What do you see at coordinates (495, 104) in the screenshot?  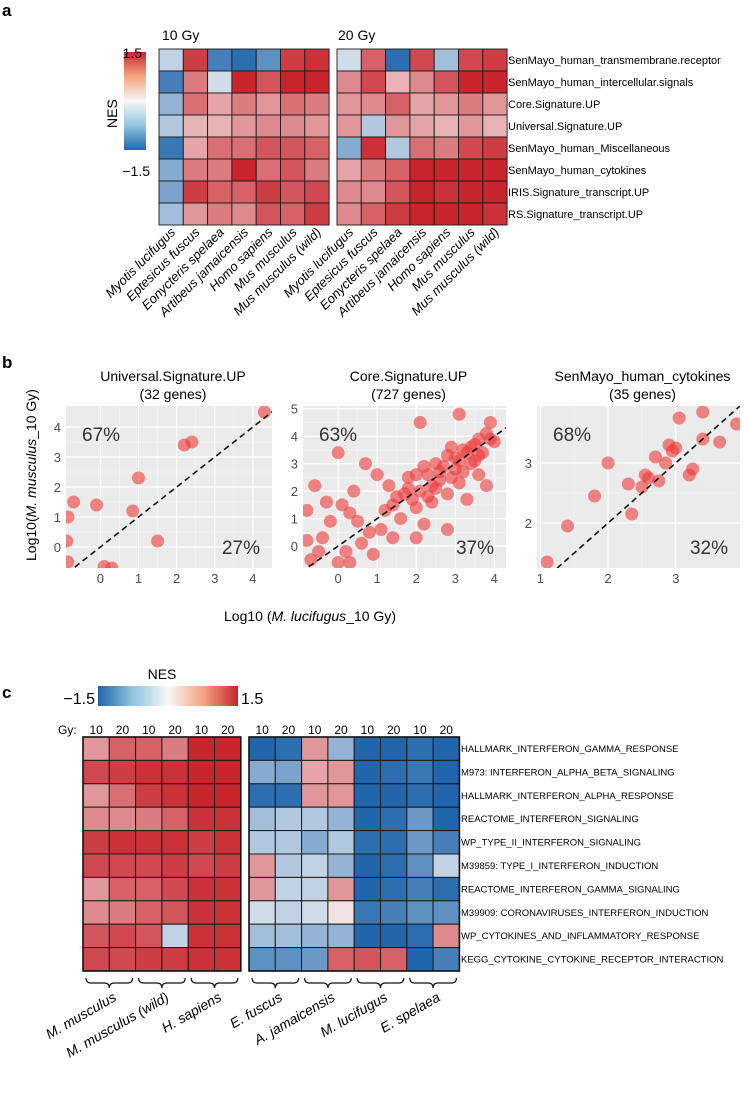 I see `heatmap-a-cell-20gy-r2-c6` at bounding box center [495, 104].